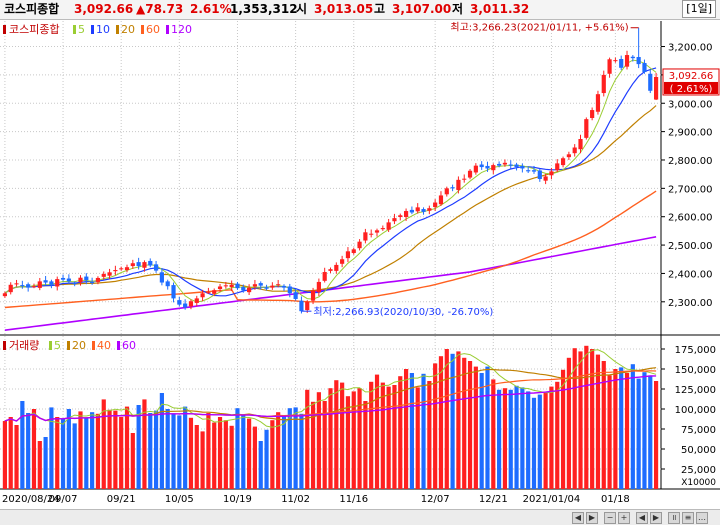 The image size is (720, 525). Describe the element at coordinates (93, 345) in the screenshot. I see `volume-legend-ma-marker` at that location.